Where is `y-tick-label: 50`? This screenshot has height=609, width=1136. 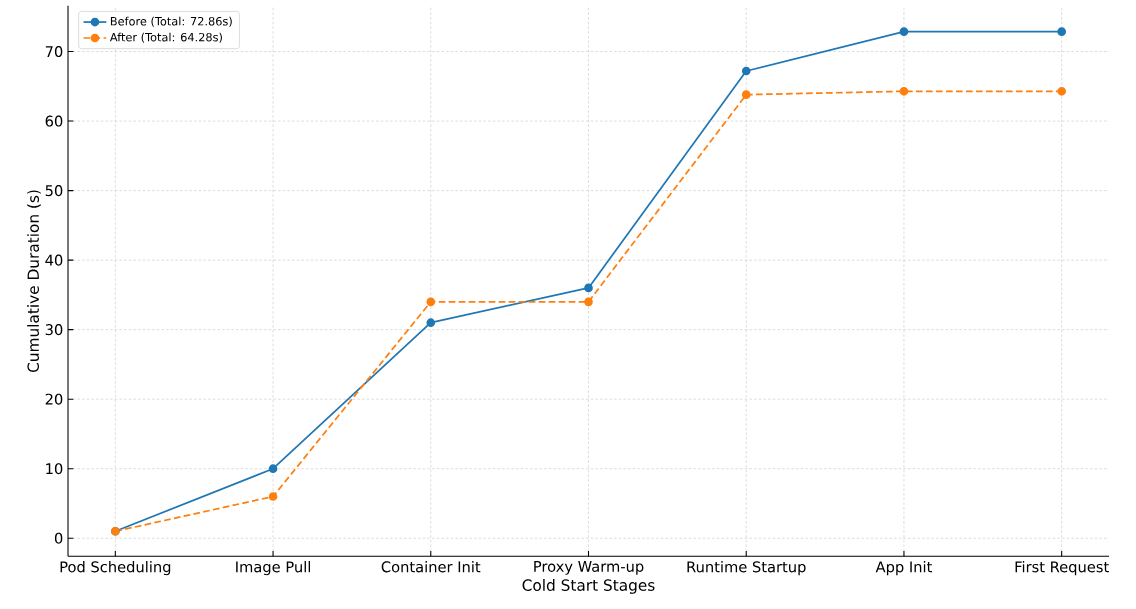
y-tick-label: 50 is located at coordinates (54, 190).